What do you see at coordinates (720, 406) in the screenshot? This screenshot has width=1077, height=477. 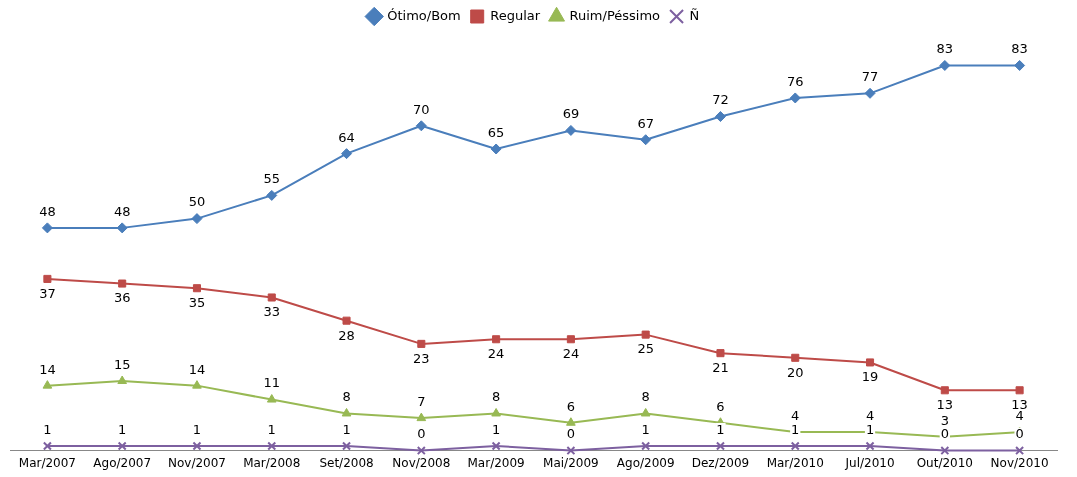 I see `data-label: 6` at bounding box center [720, 406].